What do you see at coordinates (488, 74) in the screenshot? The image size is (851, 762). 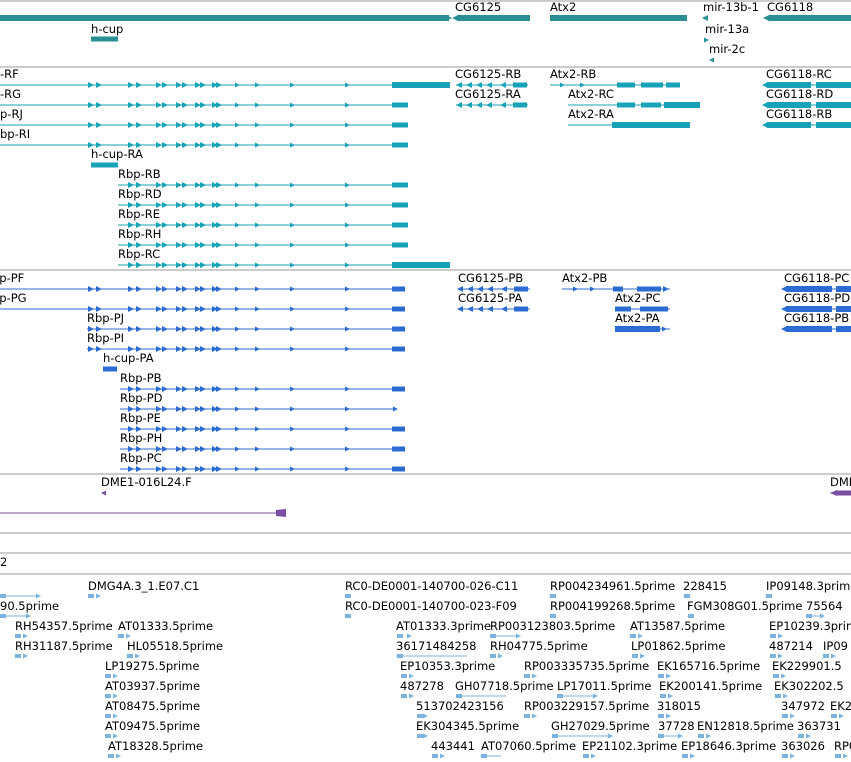 I see `transcript-label: CG6125-RB` at bounding box center [488, 74].